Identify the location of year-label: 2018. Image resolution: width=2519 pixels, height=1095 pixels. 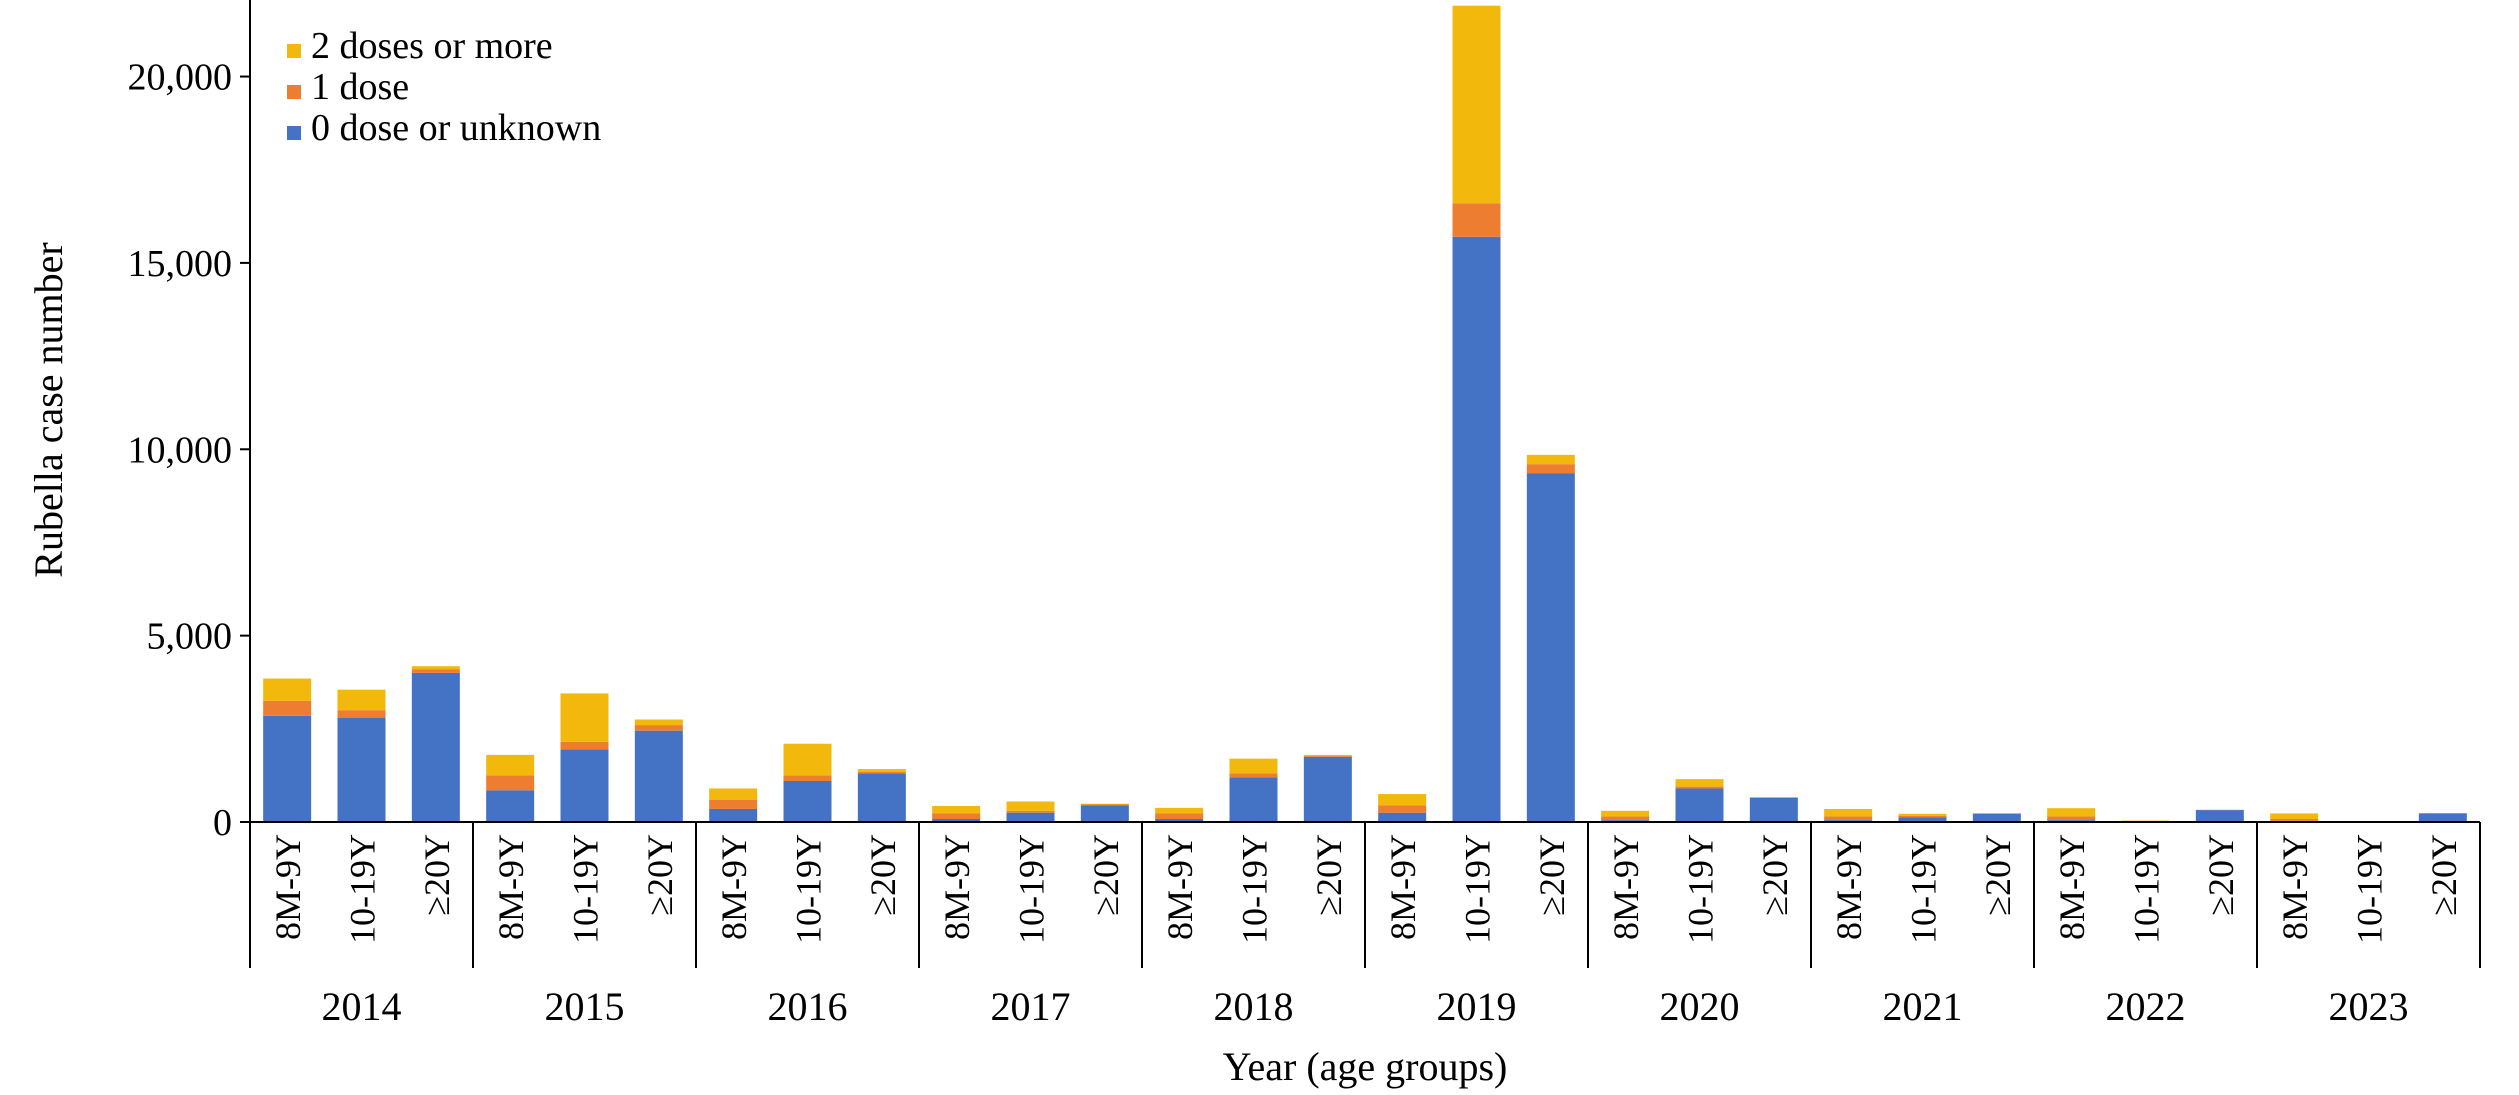
(1254, 1006).